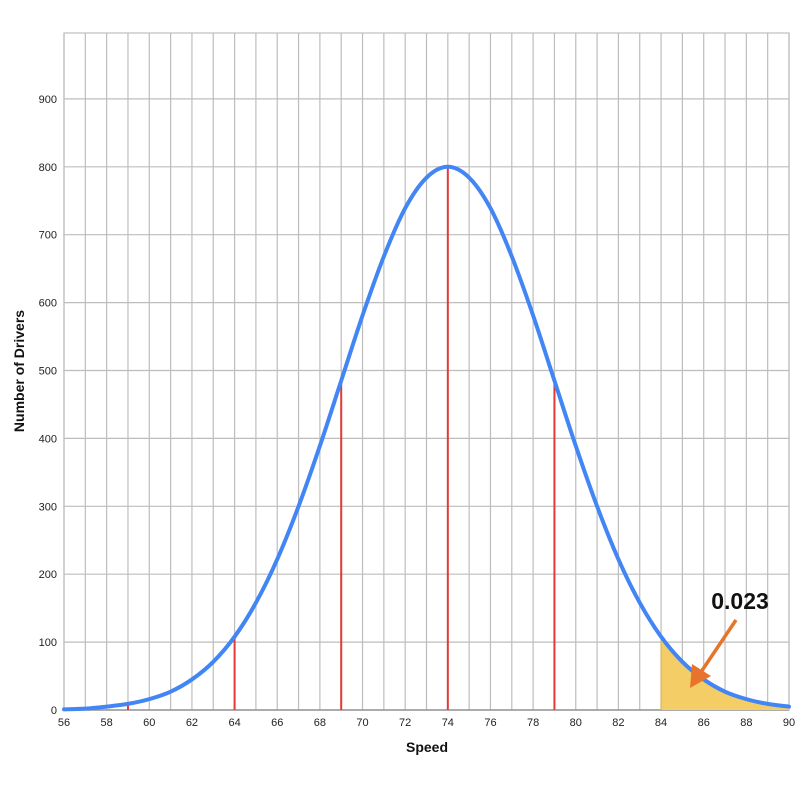 The image size is (800, 796). What do you see at coordinates (234, 723) in the screenshot?
I see `x-tick-label: 64` at bounding box center [234, 723].